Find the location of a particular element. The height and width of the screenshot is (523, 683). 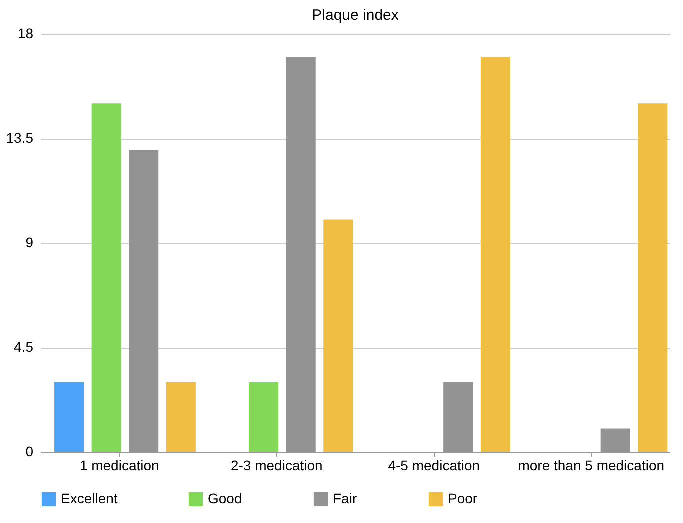

y-tick-label: 9 is located at coordinates (30, 242).